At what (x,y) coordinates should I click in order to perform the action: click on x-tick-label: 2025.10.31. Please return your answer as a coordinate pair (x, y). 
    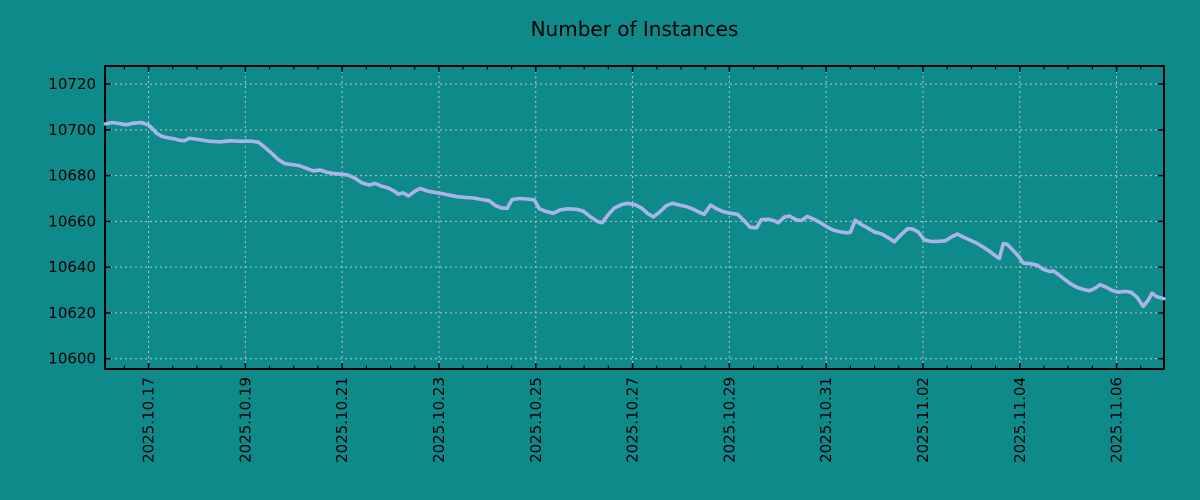
    Looking at the image, I should click on (826, 420).